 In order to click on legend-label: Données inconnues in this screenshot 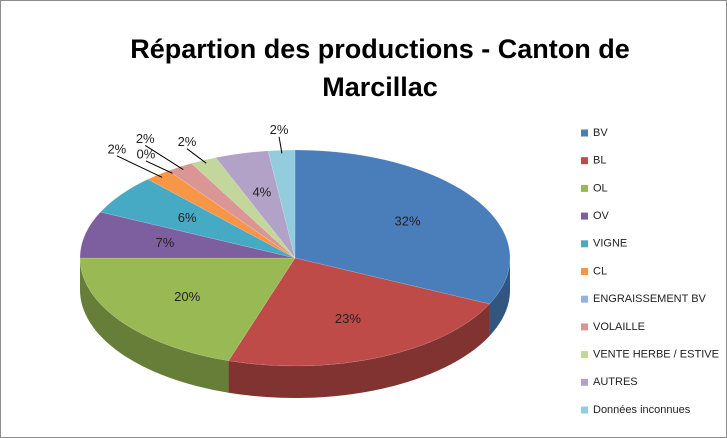, I will do `click(642, 410)`.